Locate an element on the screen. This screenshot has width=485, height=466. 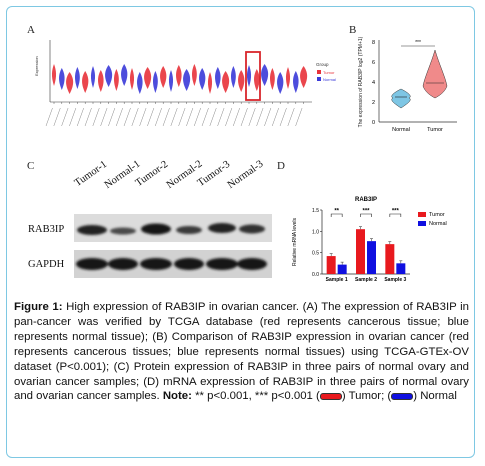
highlight-box is located at coordinates (253, 76).